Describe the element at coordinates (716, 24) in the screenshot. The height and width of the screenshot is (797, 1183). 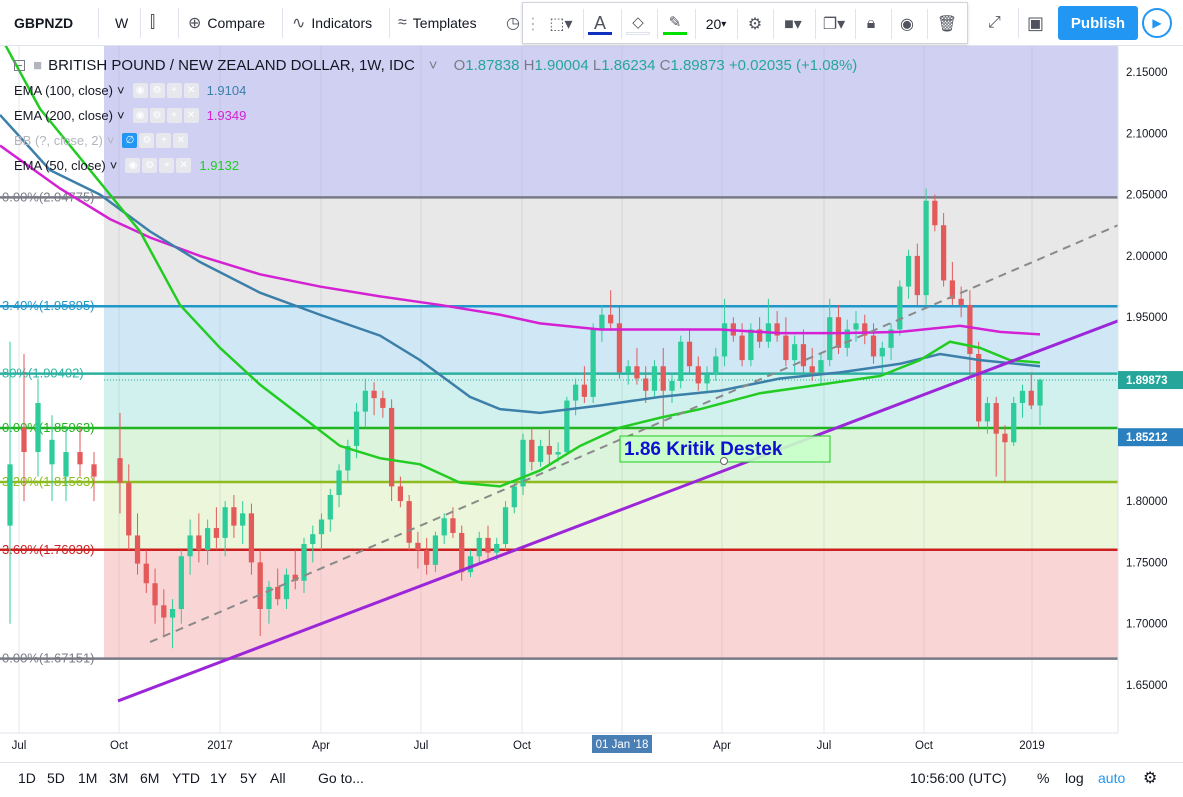
I see `font-size-select: 20 ▾` at that location.